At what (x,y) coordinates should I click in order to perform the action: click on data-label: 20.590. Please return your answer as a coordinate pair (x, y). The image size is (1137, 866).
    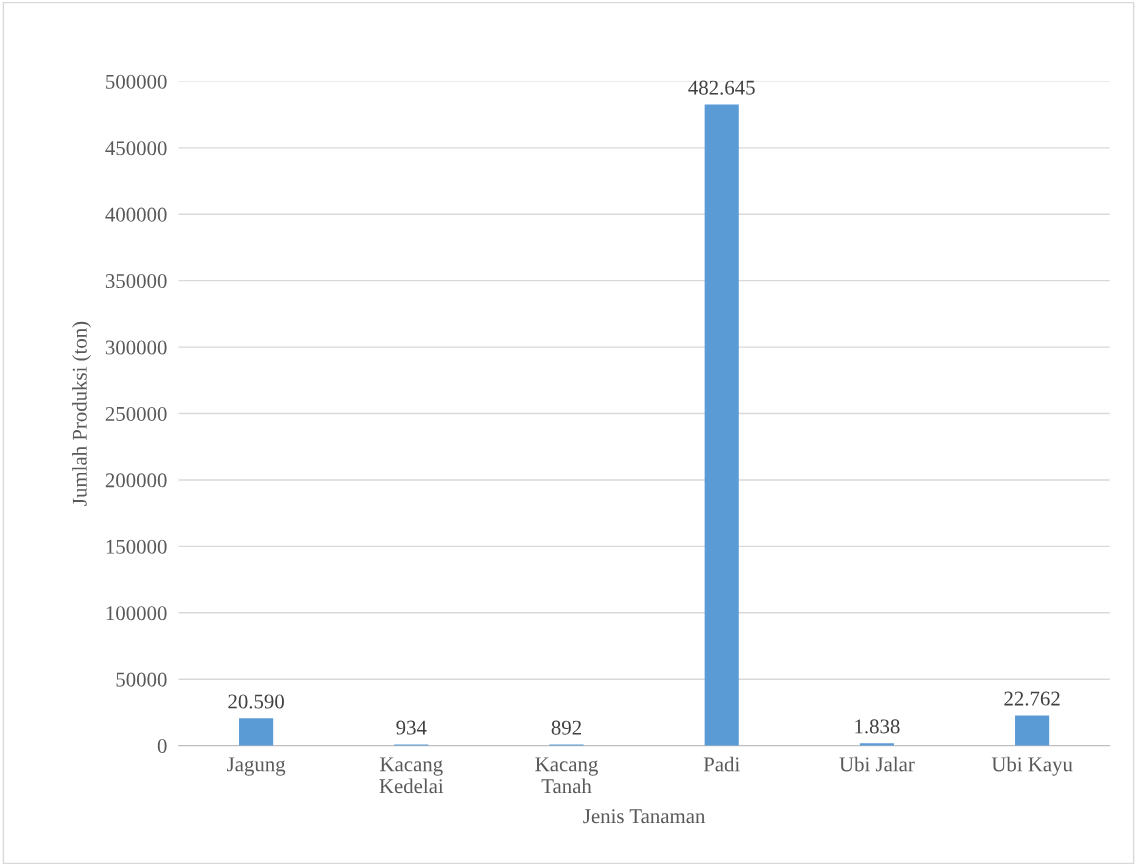
    Looking at the image, I should click on (256, 701).